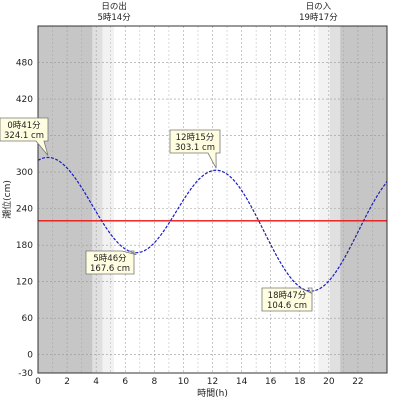 This screenshot has height=400, width=400. I want to click on x-tick-label: 2, so click(67, 382).